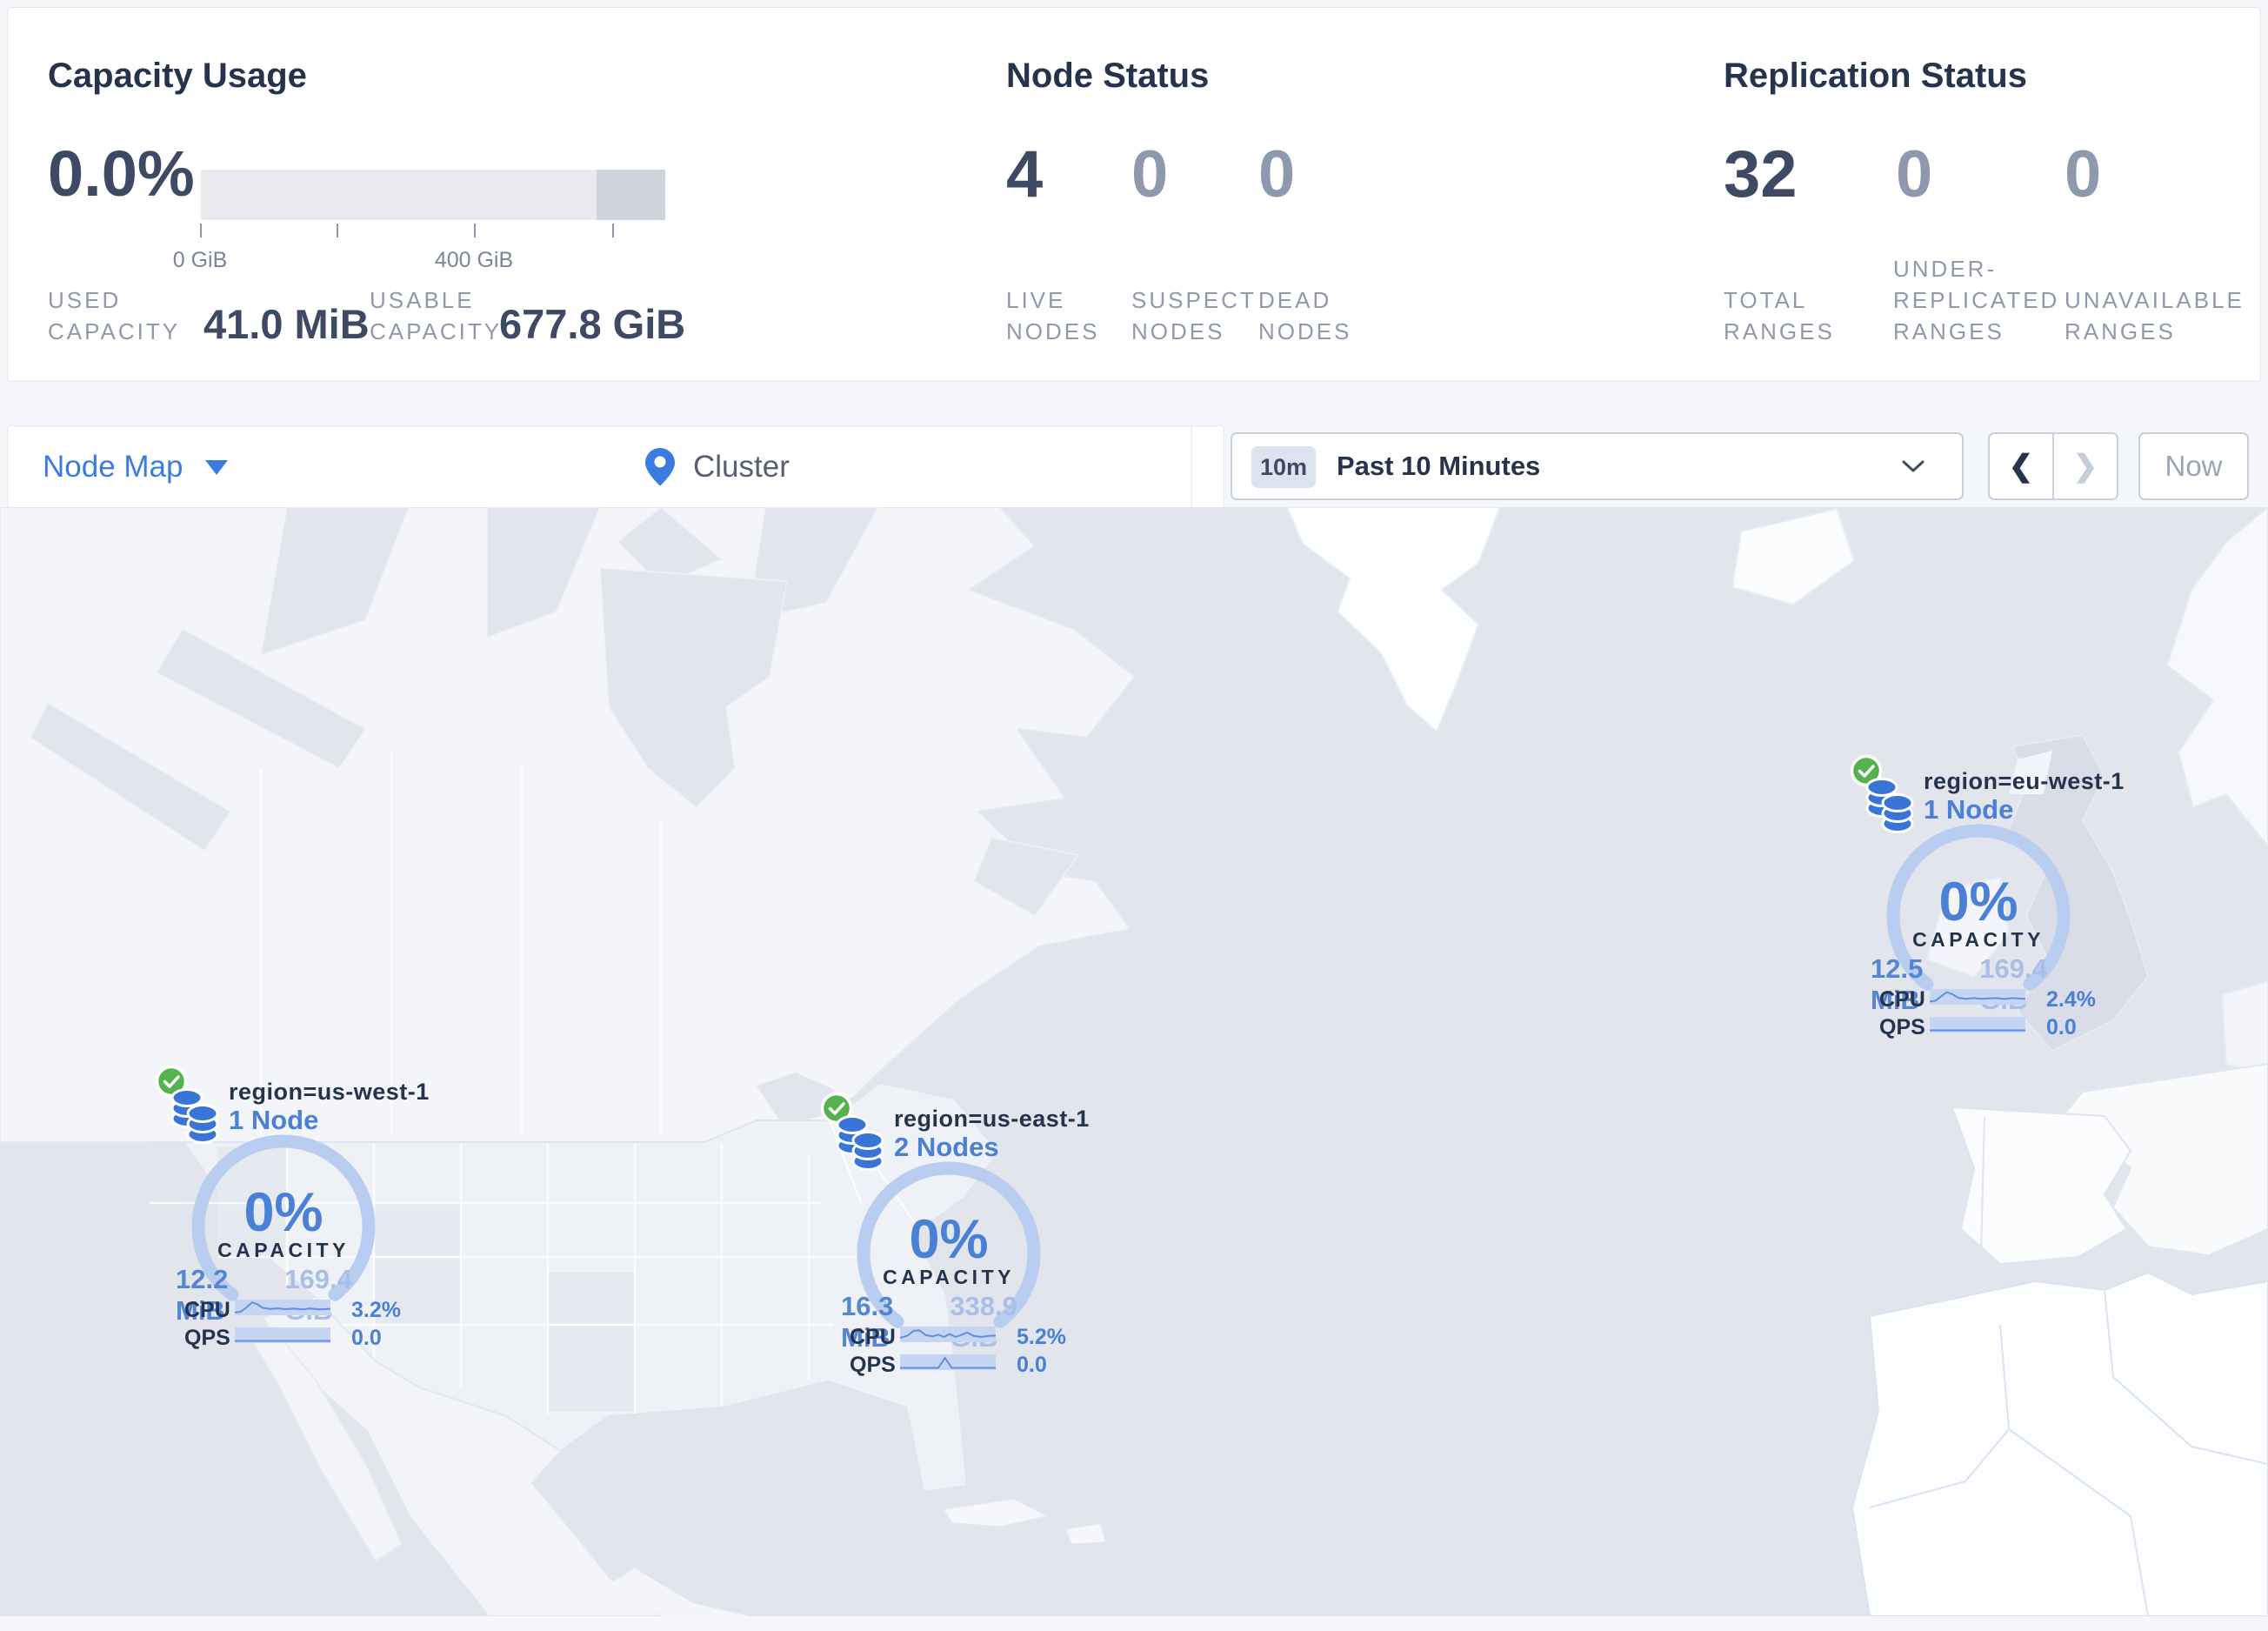  Describe the element at coordinates (1025, 174) in the screenshot. I see `live-nodes-count: 4` at that location.